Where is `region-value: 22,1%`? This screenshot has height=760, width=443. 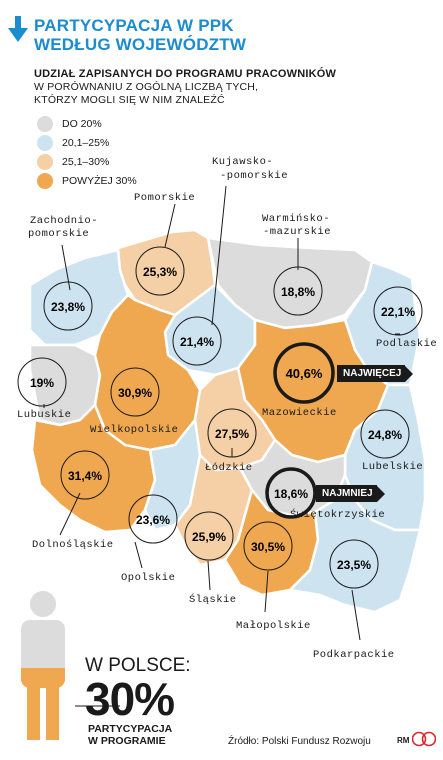
region-value: 22,1% is located at coordinates (398, 312).